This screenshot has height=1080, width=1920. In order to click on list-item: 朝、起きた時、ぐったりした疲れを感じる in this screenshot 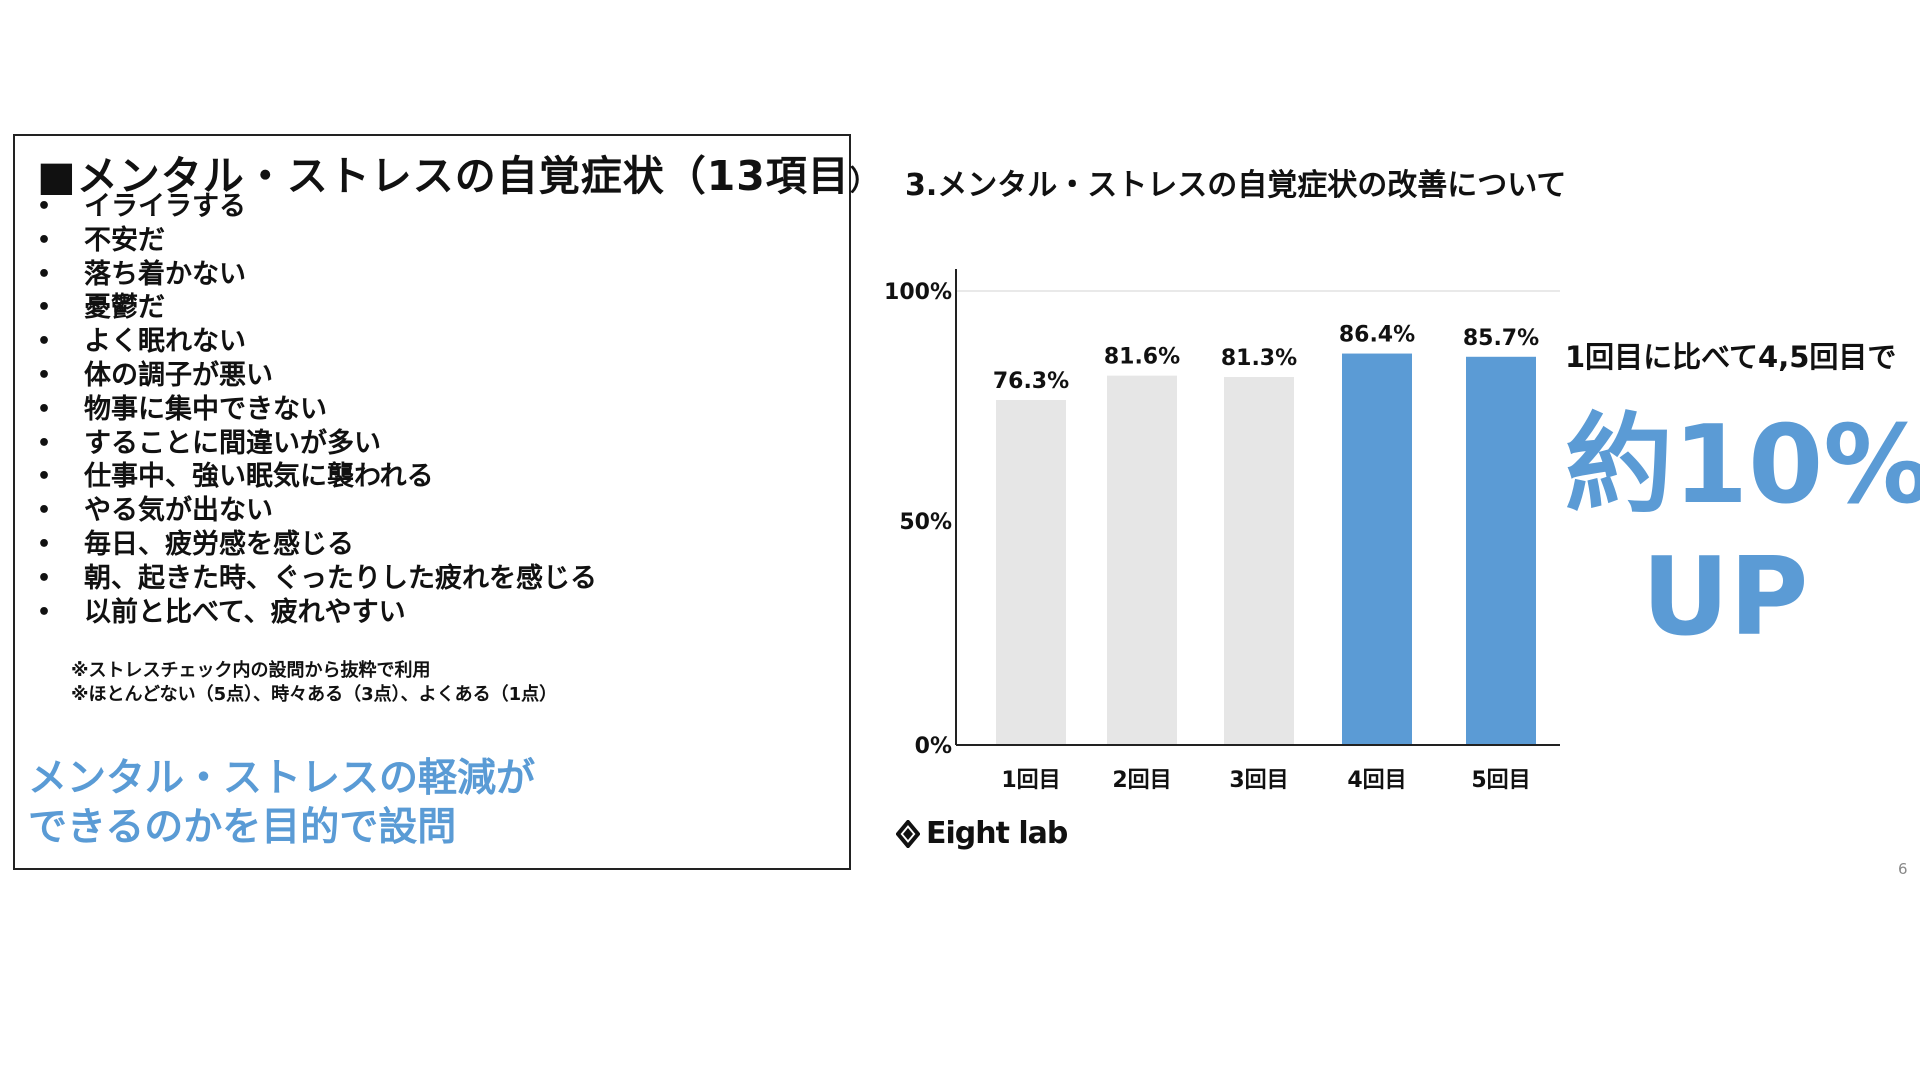, I will do `click(317, 579)`.